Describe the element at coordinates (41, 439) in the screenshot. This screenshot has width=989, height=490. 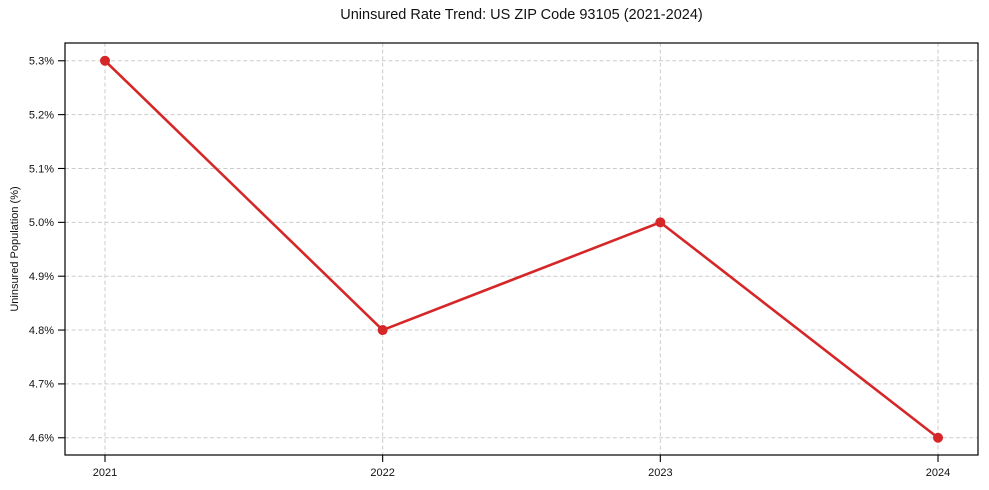
I see `y-tick-label: 4.6%` at that location.